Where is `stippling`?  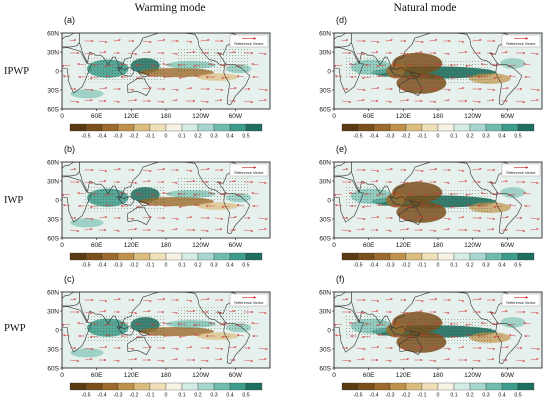
stippling is located at coordinates (213, 59).